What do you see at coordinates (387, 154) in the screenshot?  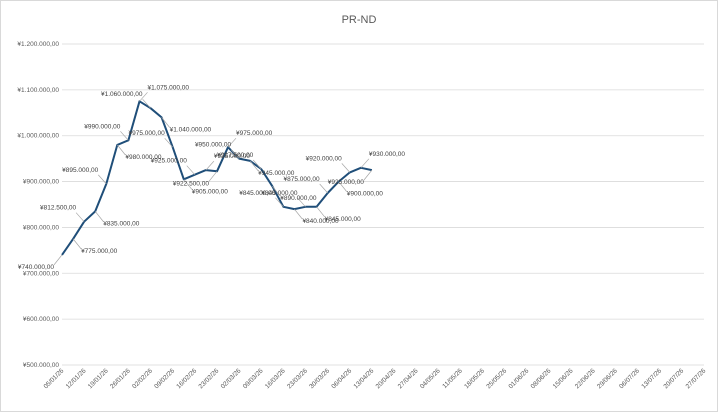 I see `data-label: ¥930.000,00` at bounding box center [387, 154].